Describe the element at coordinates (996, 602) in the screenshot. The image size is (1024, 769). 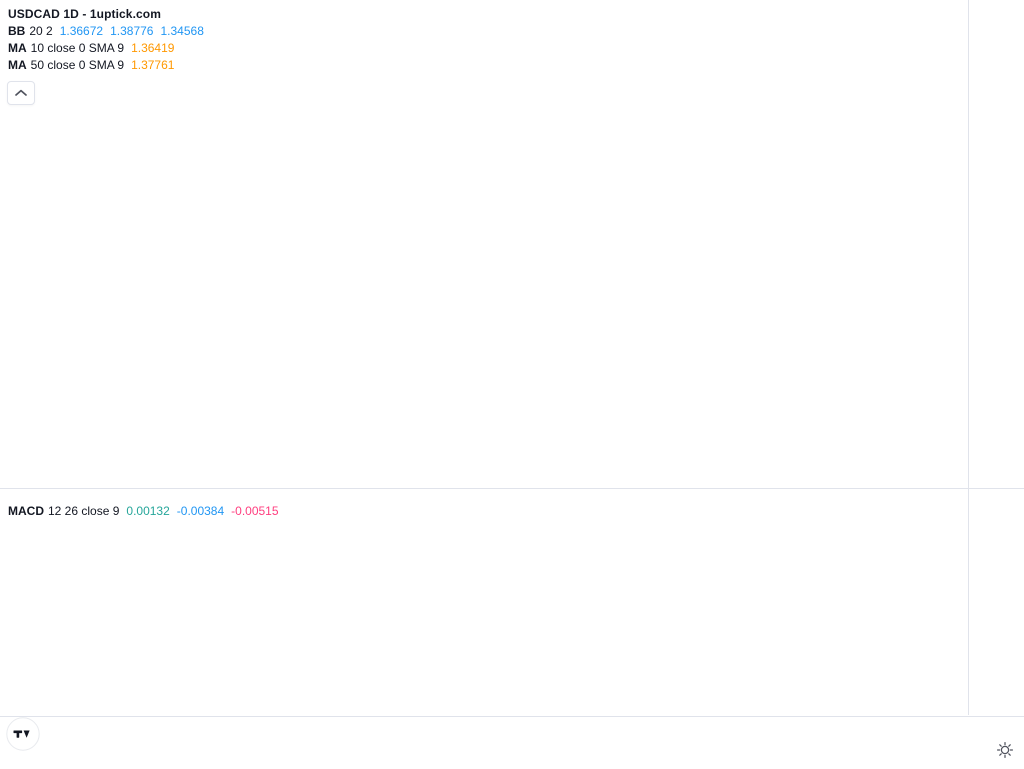
I see `macd-axis` at that location.